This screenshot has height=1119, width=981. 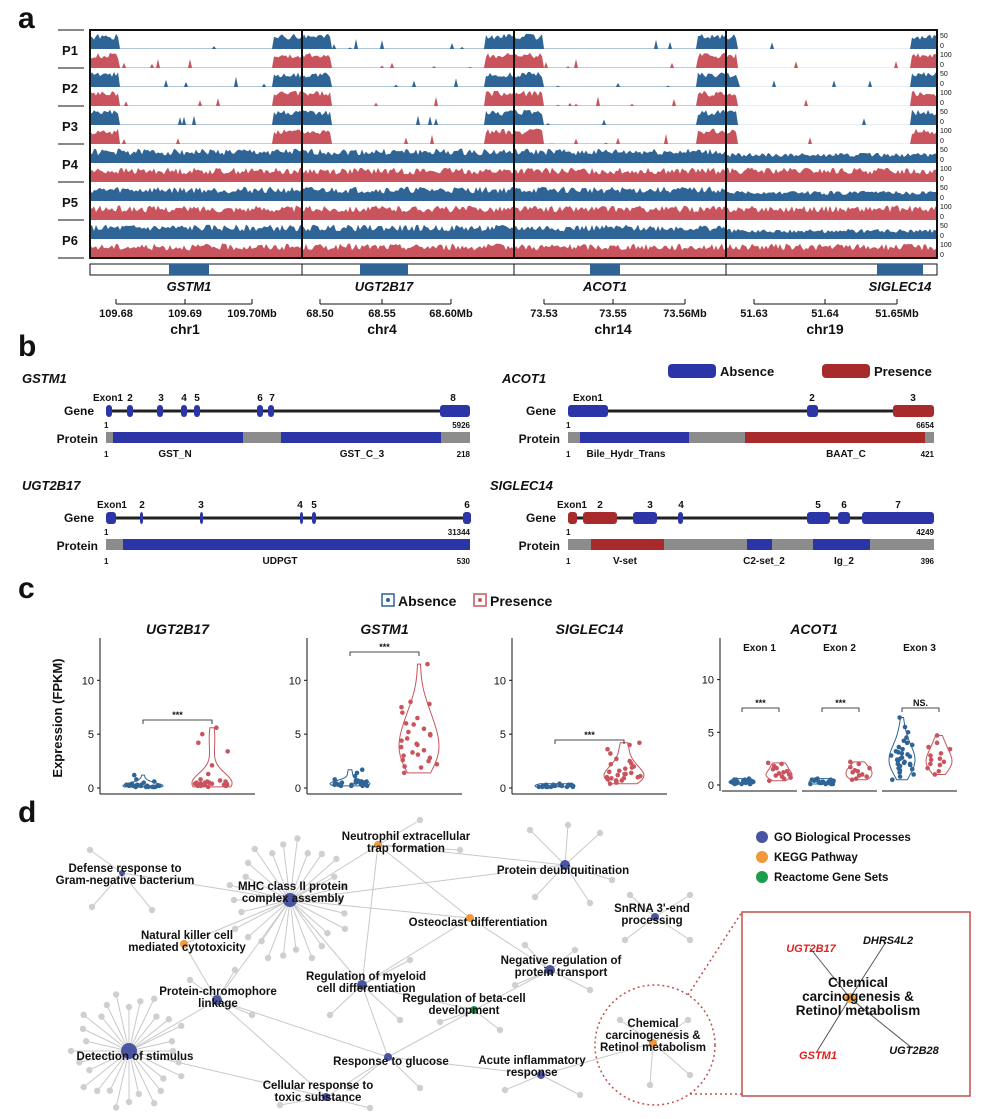 I want to click on domain-label-UDPGT: UDPGT, so click(x=280, y=561).